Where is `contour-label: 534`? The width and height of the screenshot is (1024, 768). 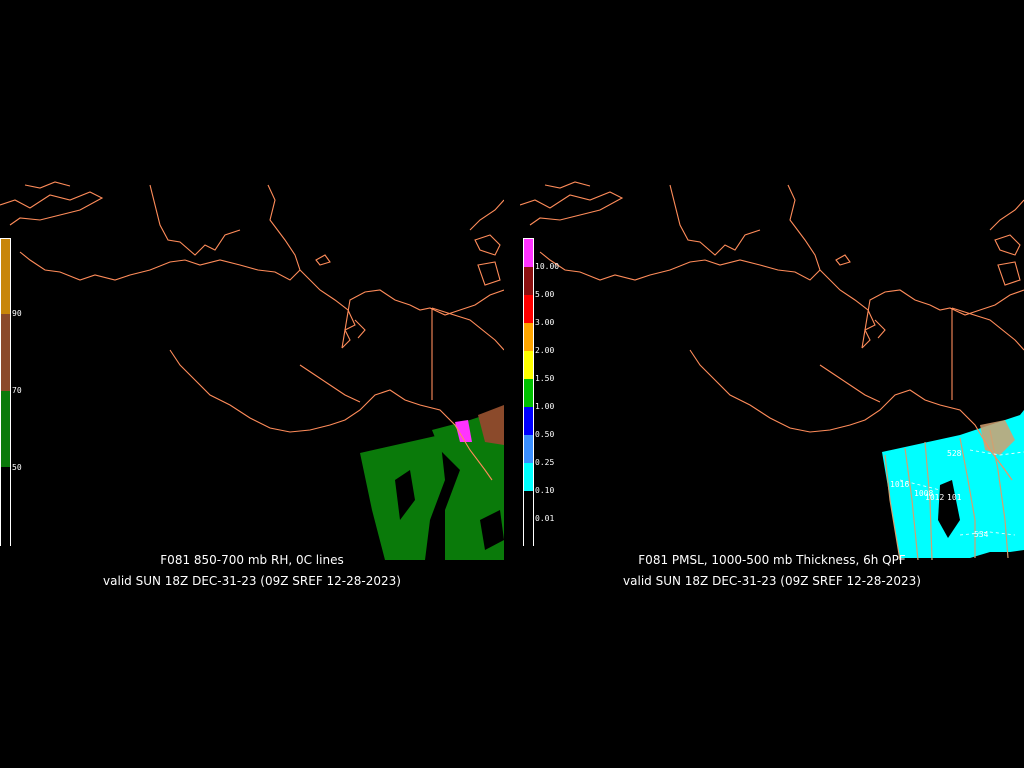 contour-label: 534 is located at coordinates (981, 534).